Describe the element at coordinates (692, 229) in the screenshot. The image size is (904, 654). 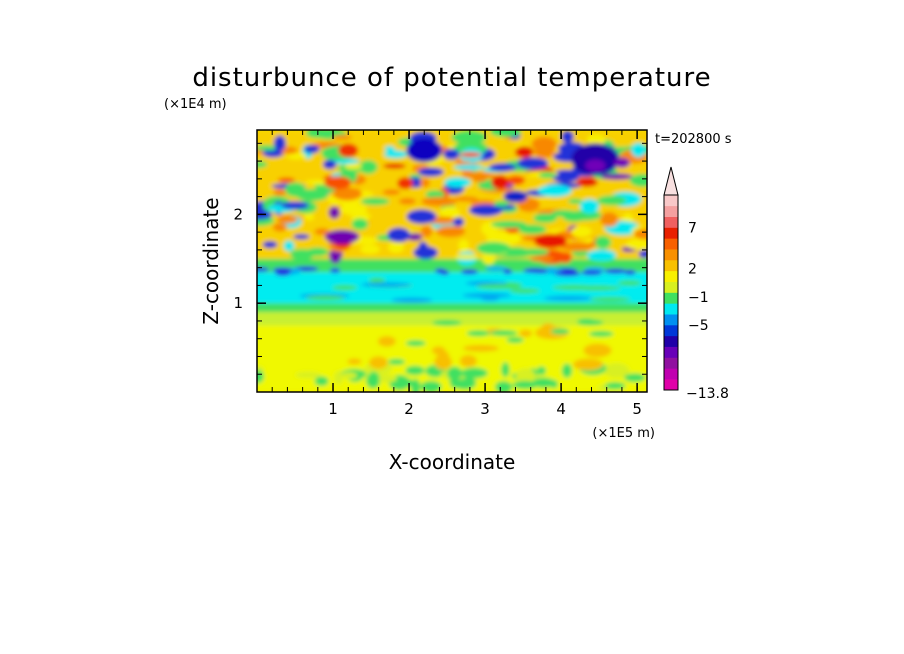
I see `colorbar-tick-label: 7` at that location.